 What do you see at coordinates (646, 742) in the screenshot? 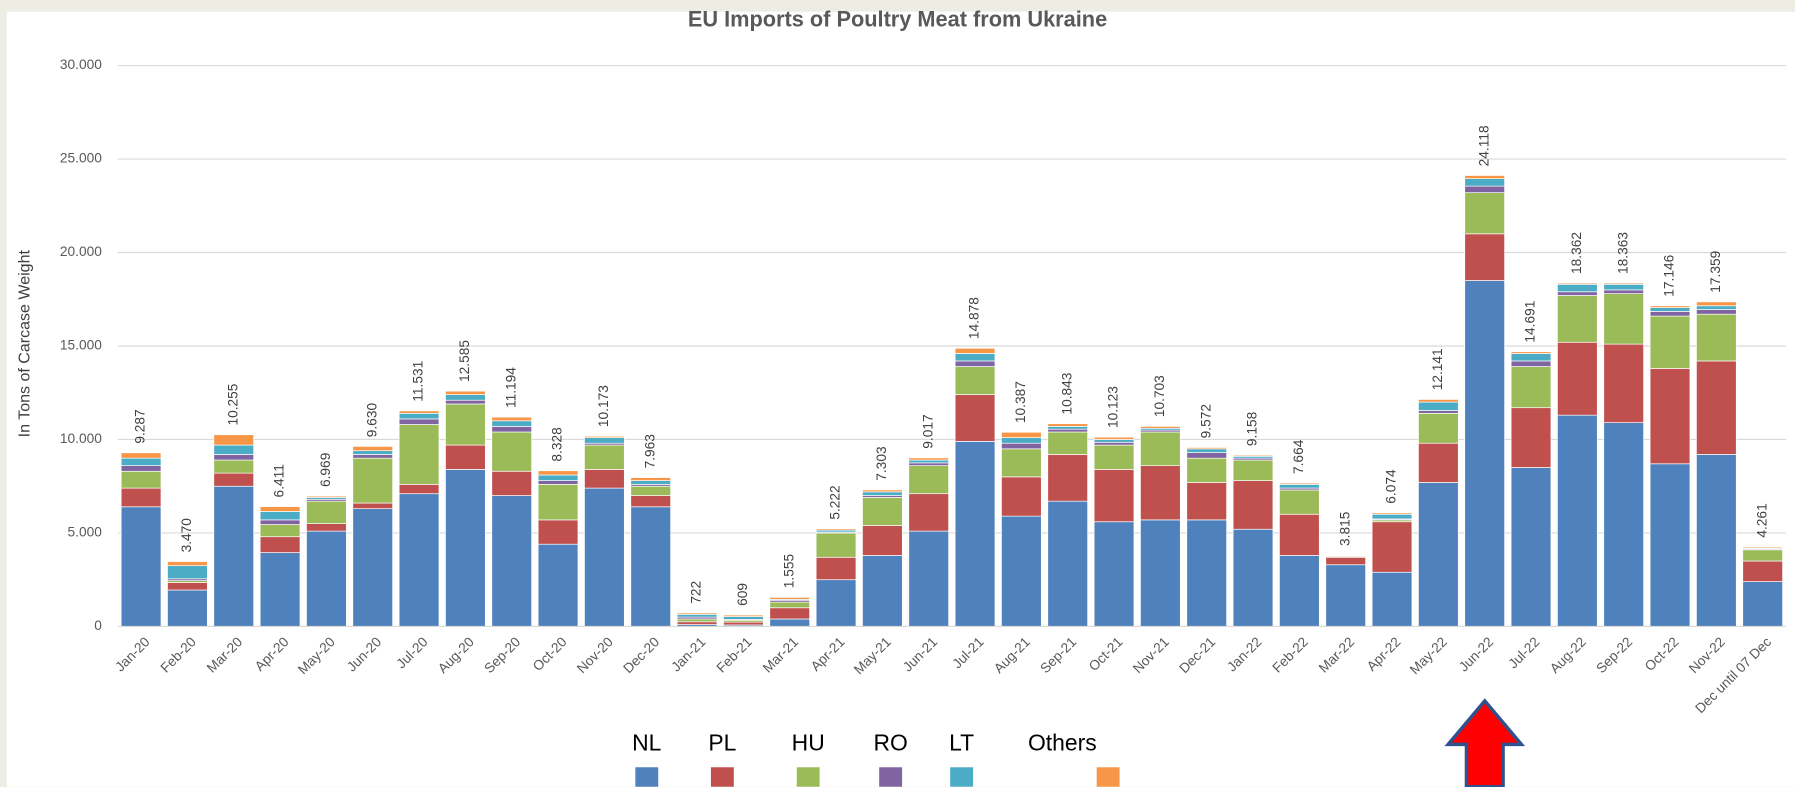
I see `legend-label: NL` at bounding box center [646, 742].